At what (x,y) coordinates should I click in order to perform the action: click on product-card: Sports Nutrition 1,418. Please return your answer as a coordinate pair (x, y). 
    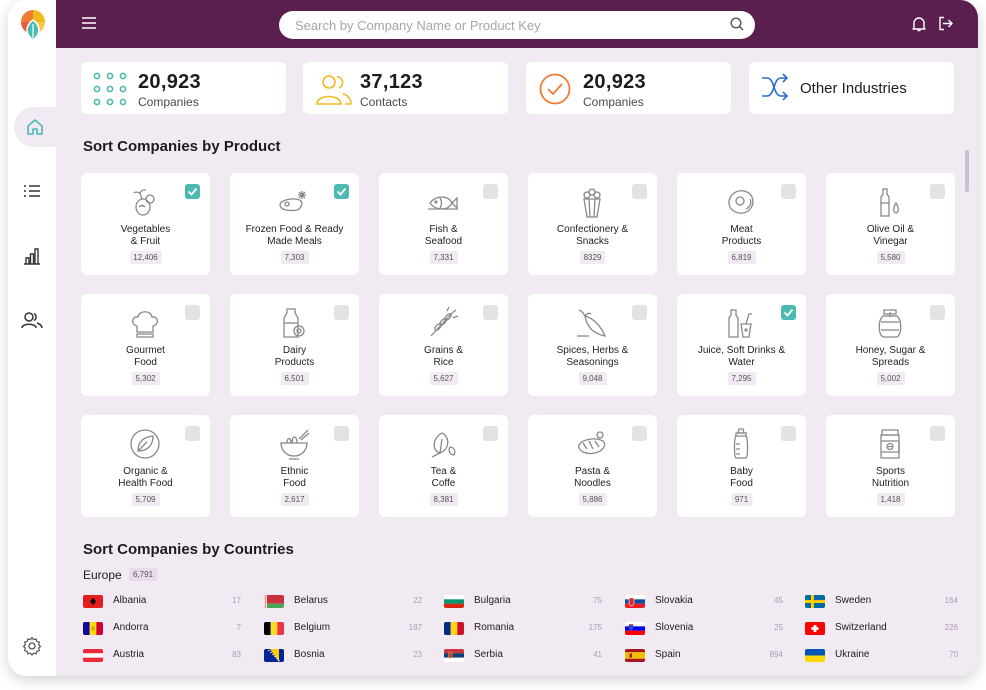
    Looking at the image, I should click on (890, 466).